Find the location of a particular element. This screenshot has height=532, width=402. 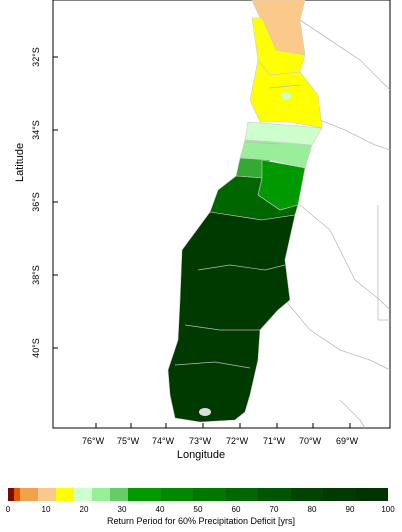

lon-tick-label: 74°W is located at coordinates (163, 441).